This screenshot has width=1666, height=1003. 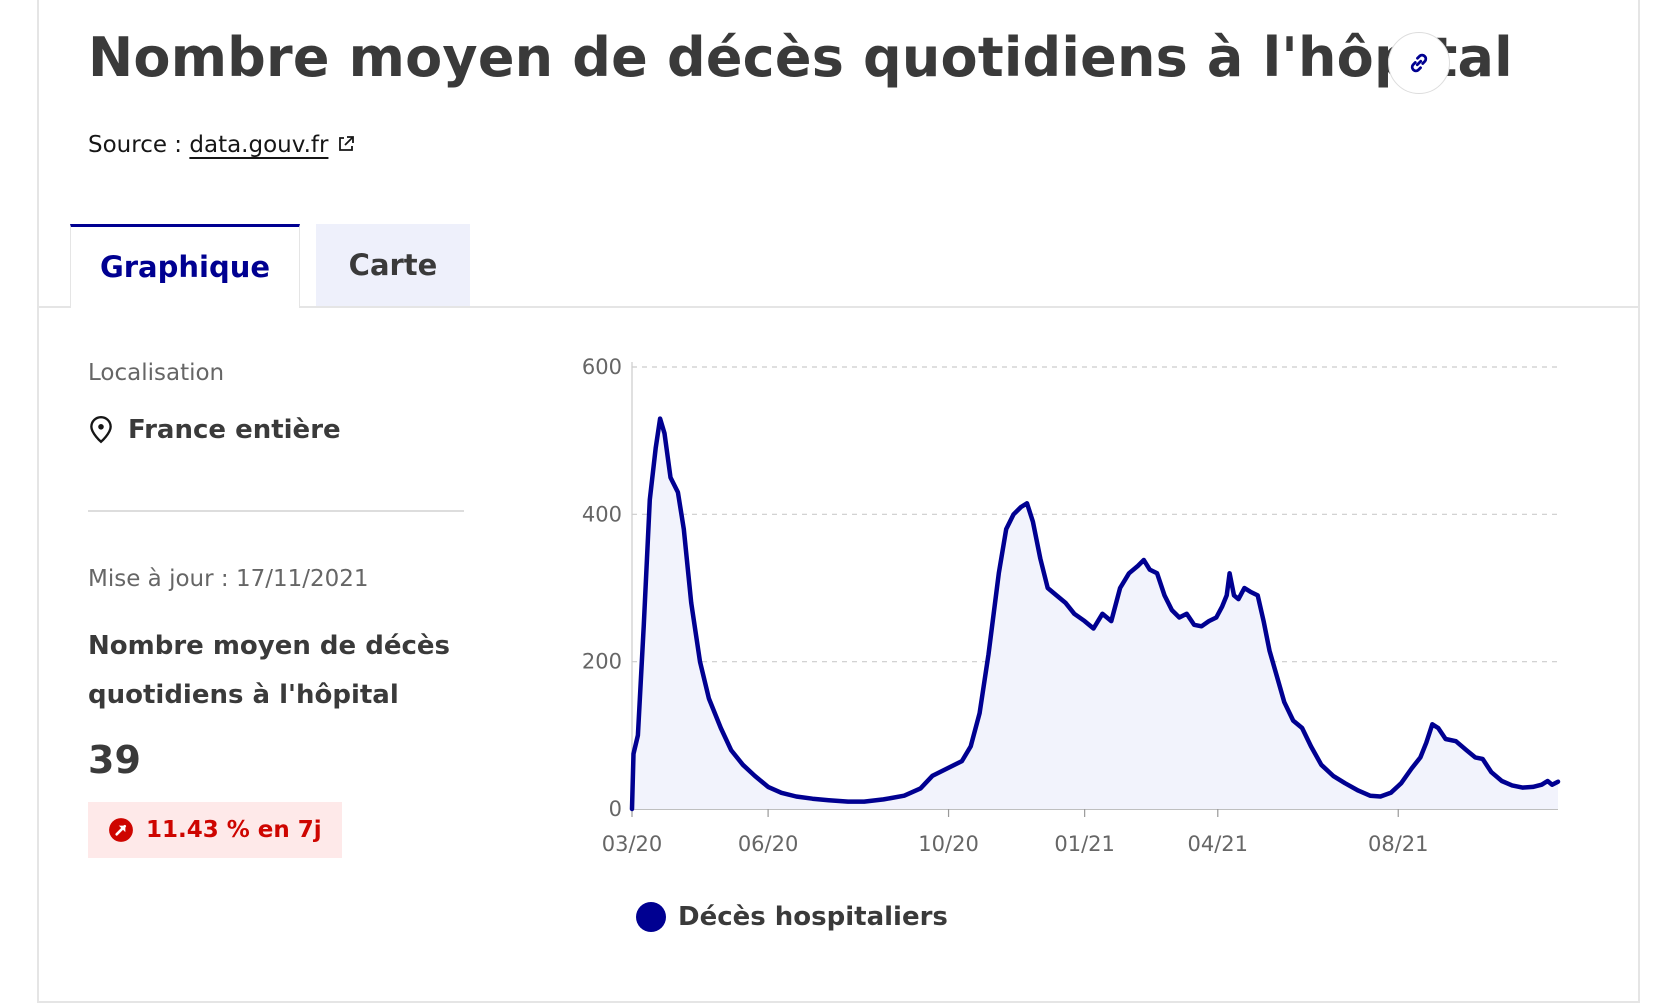 What do you see at coordinates (615, 809) in the screenshot?
I see `y-tick-label: 0` at bounding box center [615, 809].